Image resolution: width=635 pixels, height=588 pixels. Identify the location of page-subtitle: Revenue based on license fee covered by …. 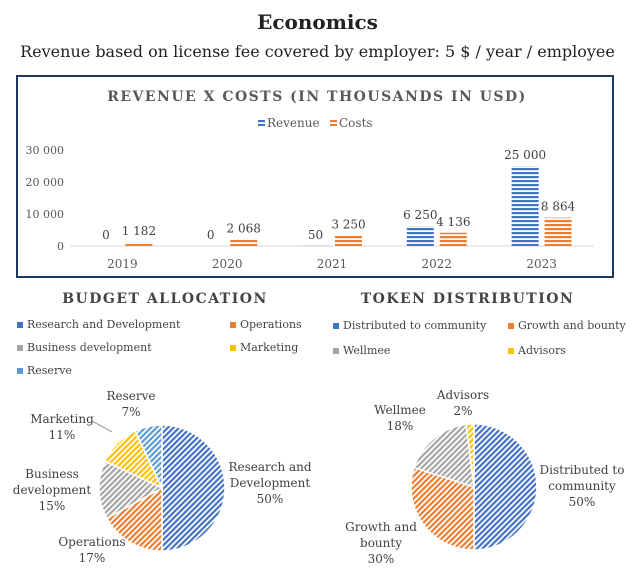
(317, 51).